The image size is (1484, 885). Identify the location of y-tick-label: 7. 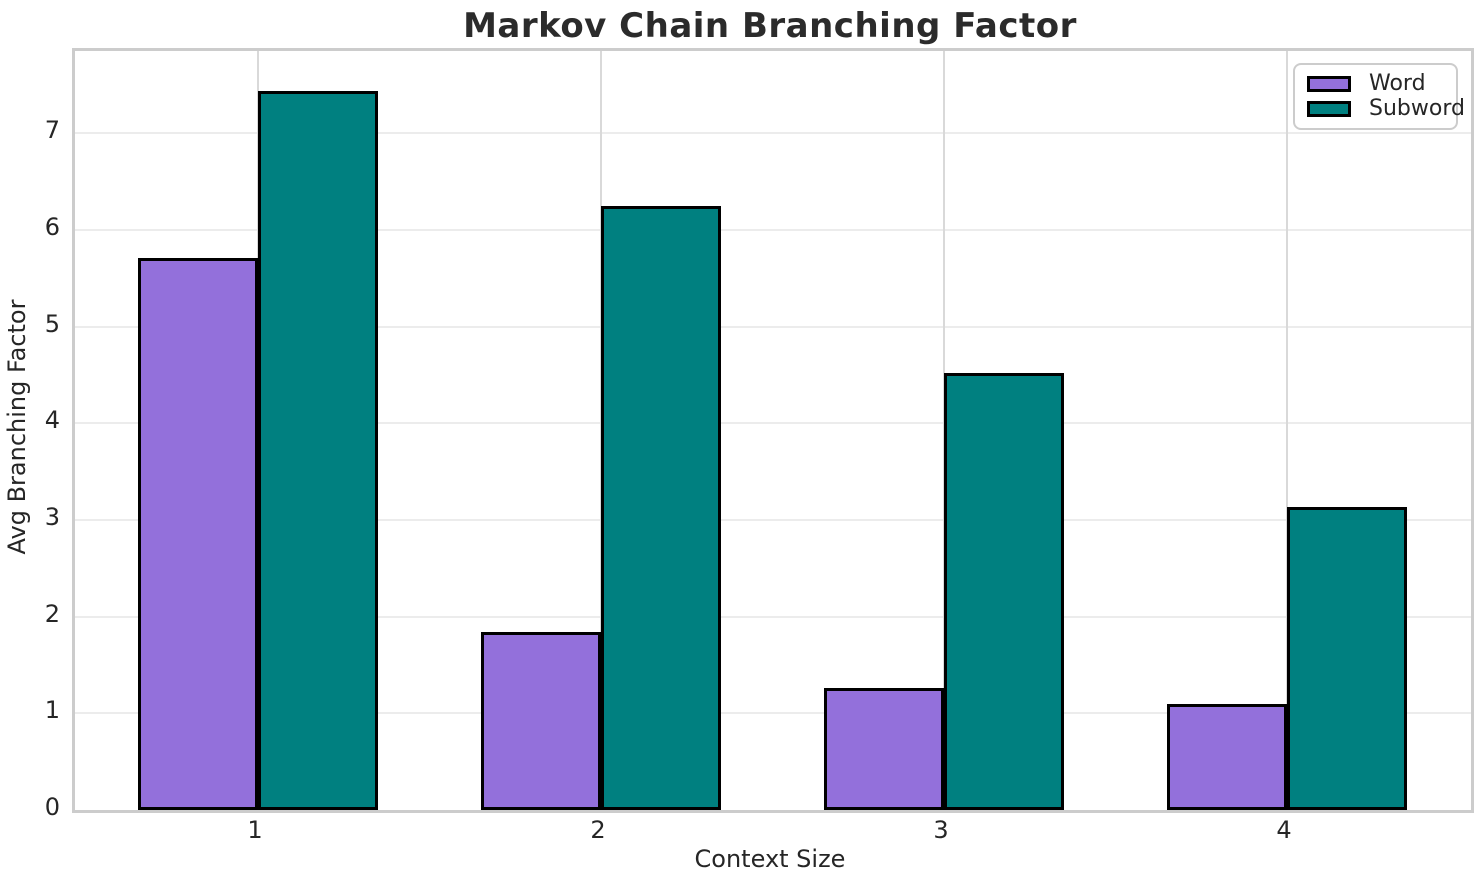
(52, 130).